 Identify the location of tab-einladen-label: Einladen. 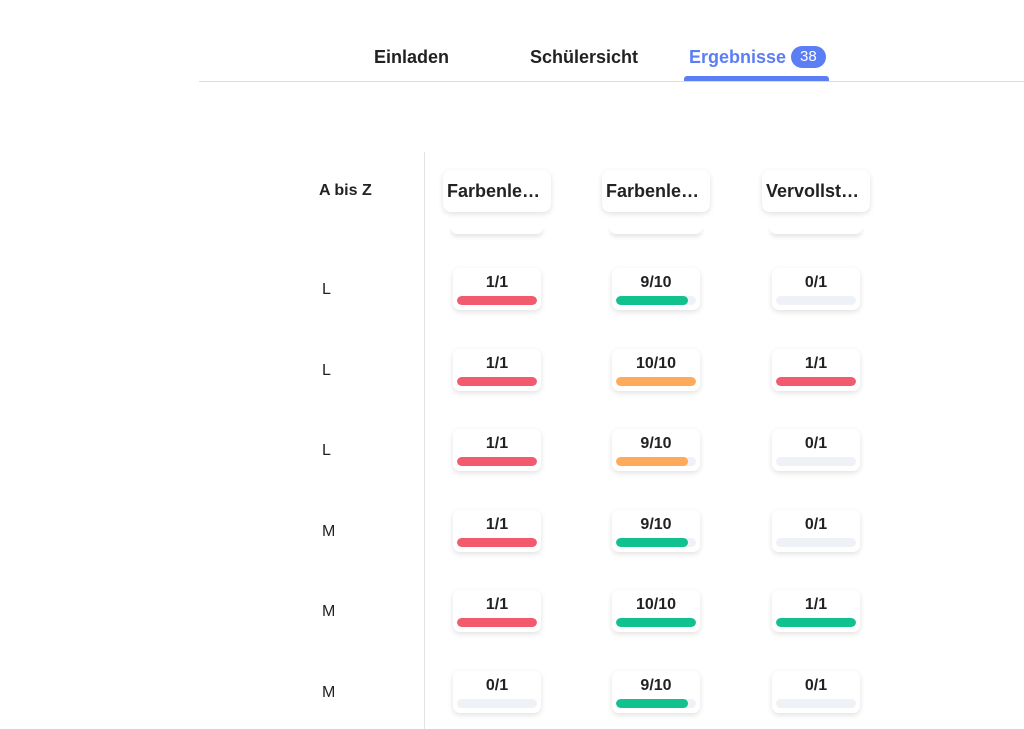
(412, 56).